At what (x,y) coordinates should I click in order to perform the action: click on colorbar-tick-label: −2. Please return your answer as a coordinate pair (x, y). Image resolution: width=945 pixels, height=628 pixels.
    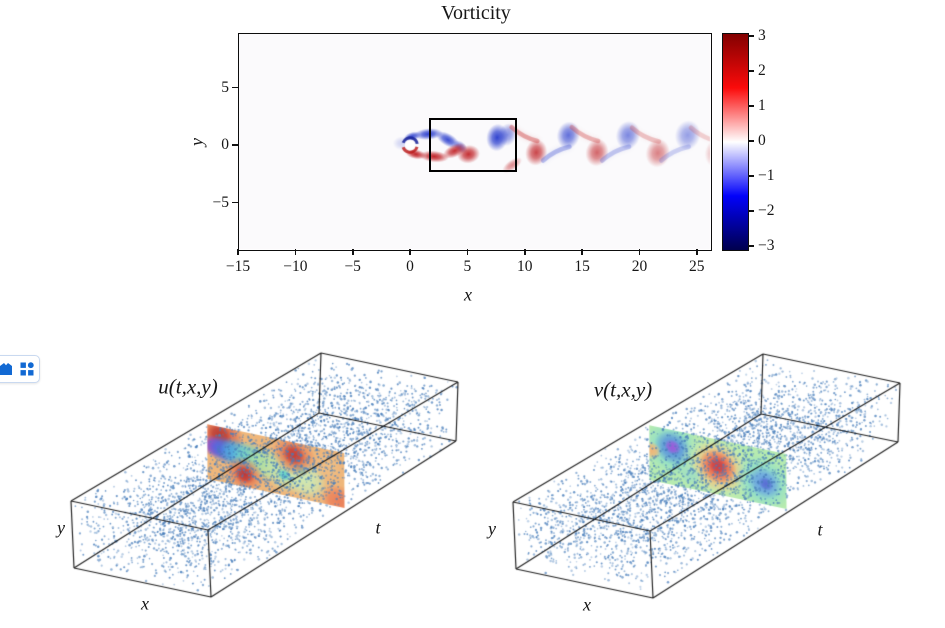
    Looking at the image, I should click on (766, 210).